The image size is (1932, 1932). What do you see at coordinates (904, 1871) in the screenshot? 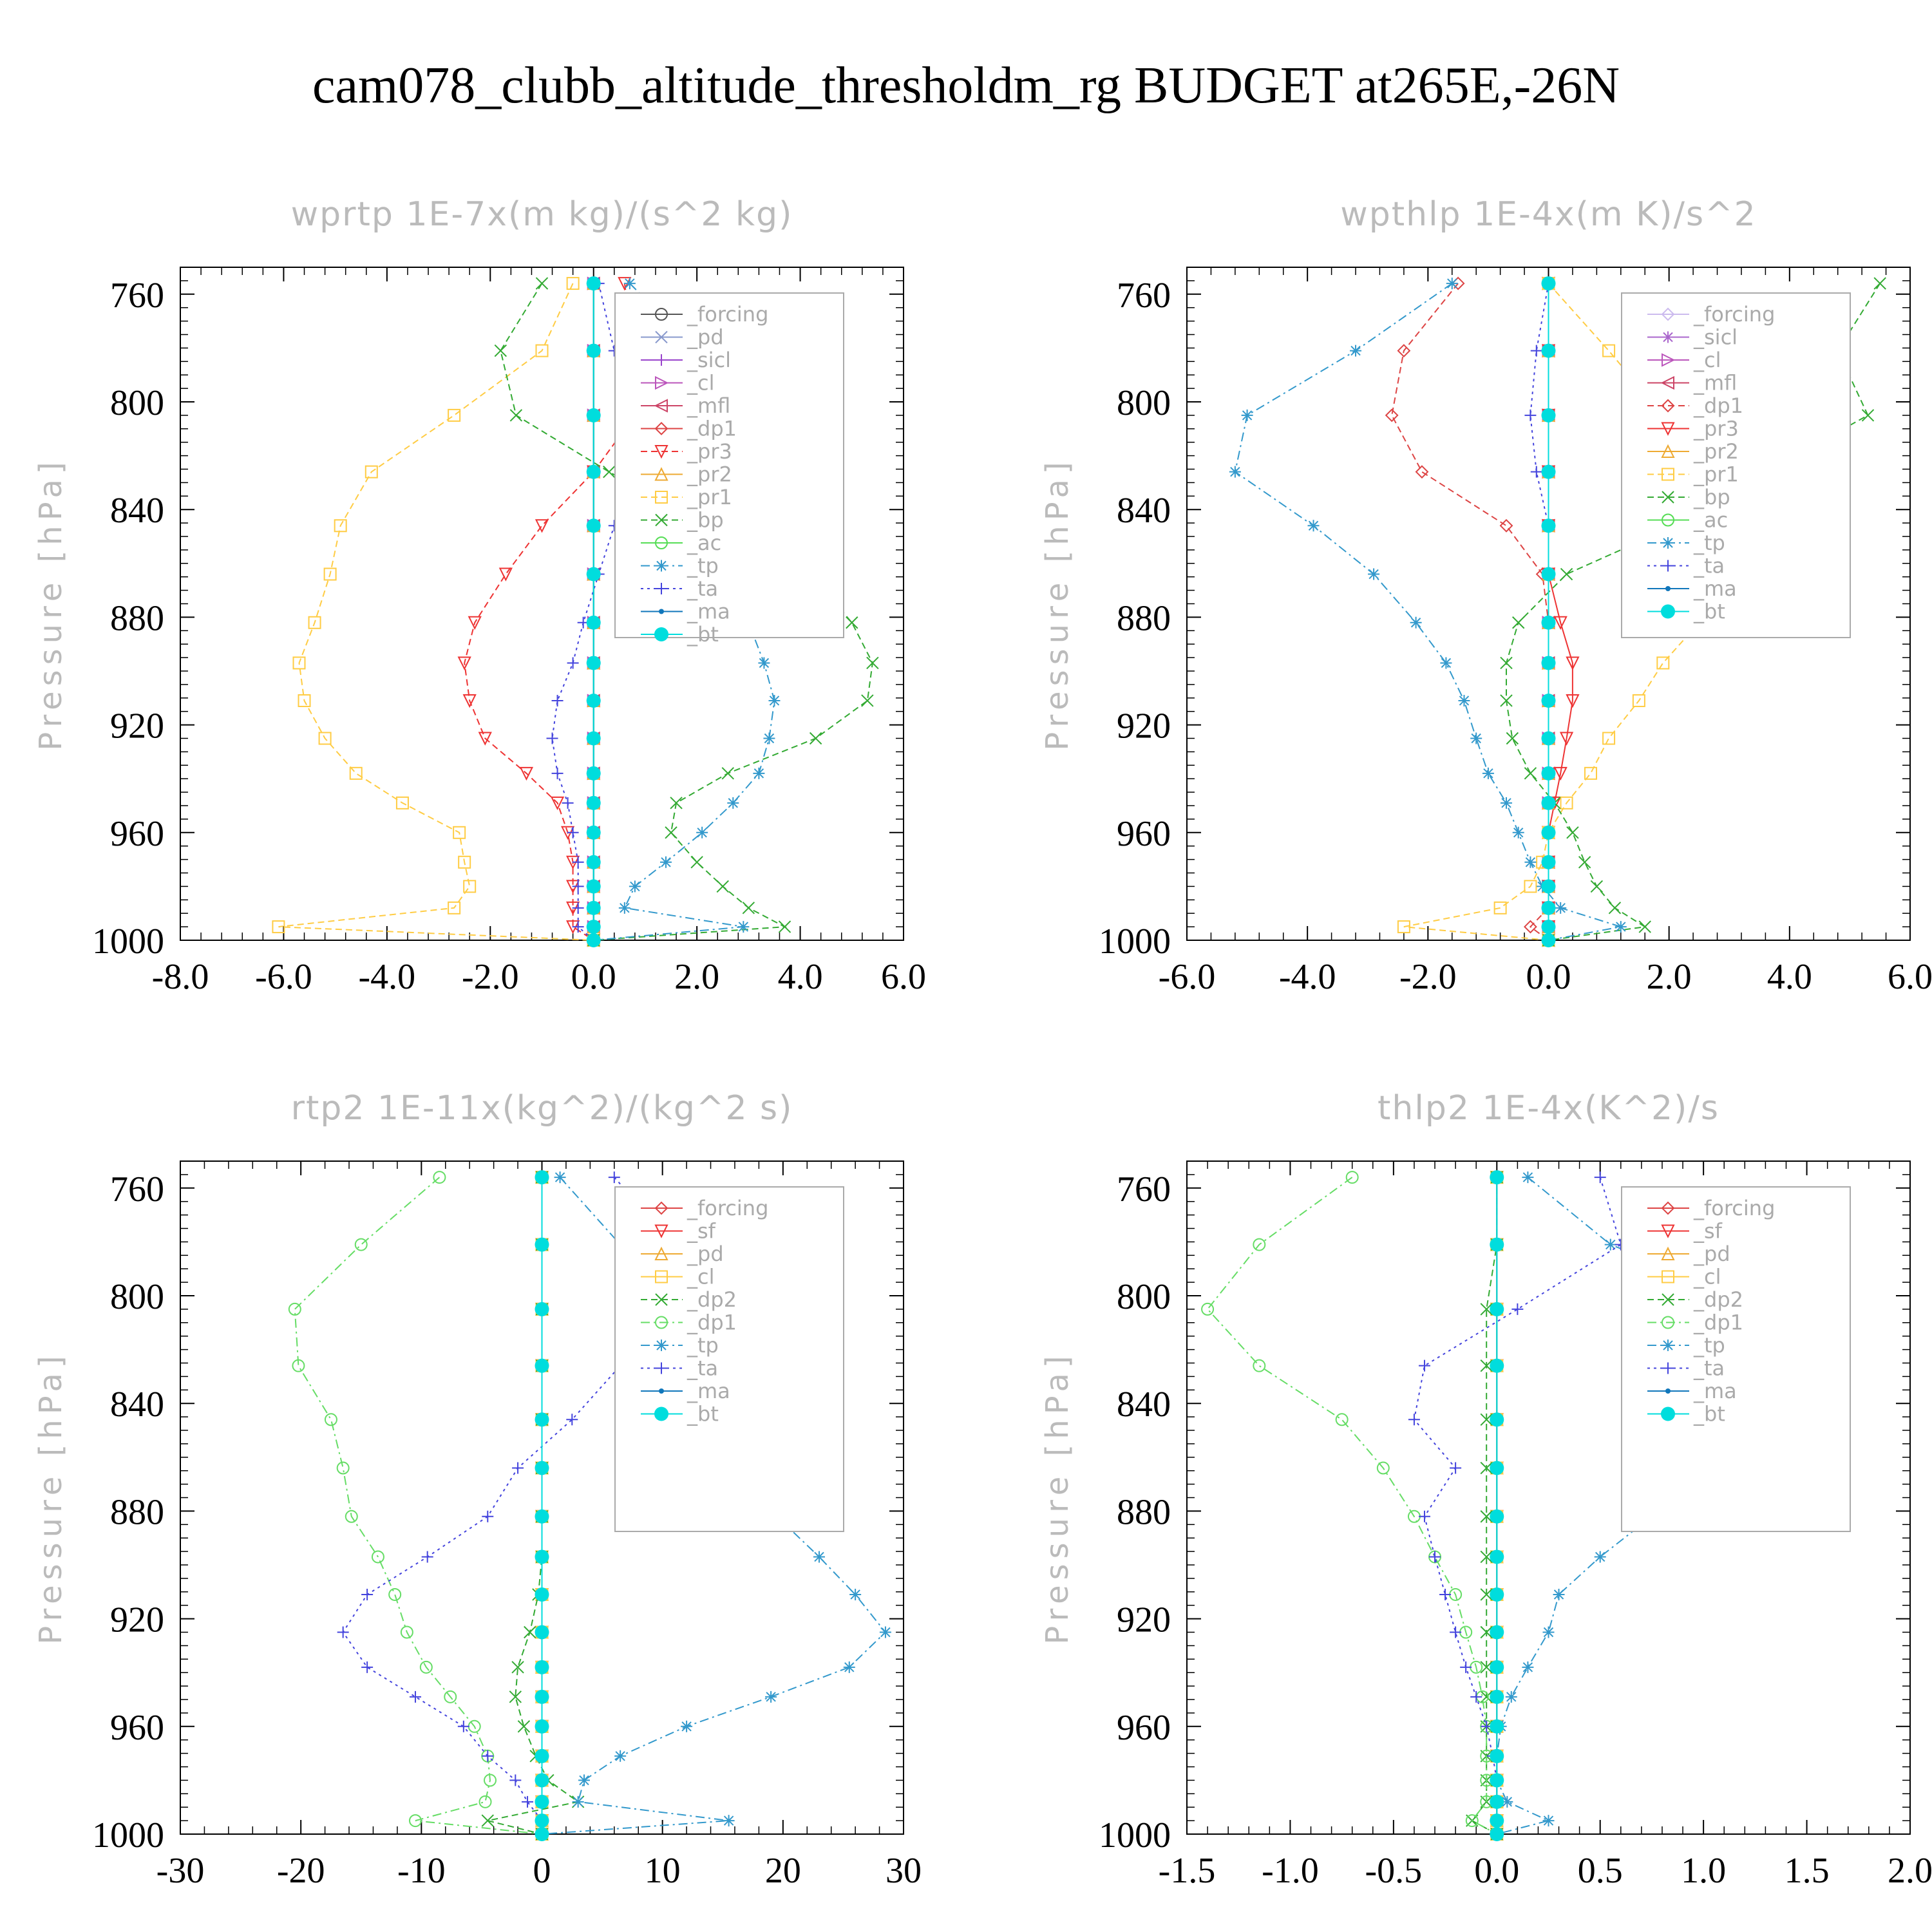
I see `x-tick-label: 30` at bounding box center [904, 1871].